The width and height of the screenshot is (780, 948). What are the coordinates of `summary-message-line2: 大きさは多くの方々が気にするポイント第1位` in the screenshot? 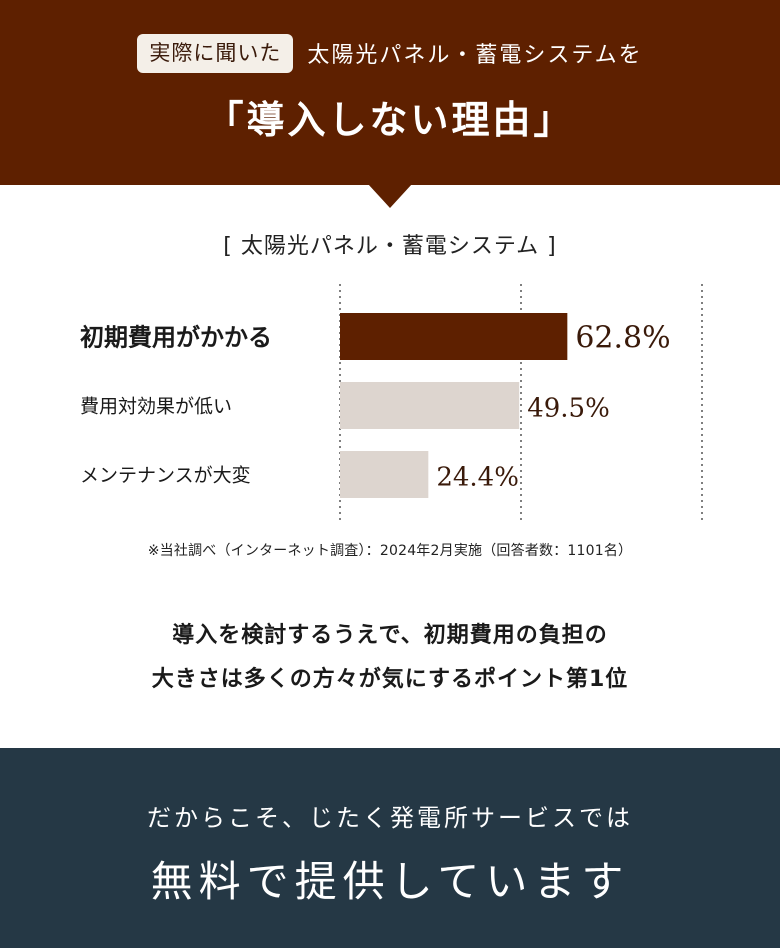 It's located at (390, 679).